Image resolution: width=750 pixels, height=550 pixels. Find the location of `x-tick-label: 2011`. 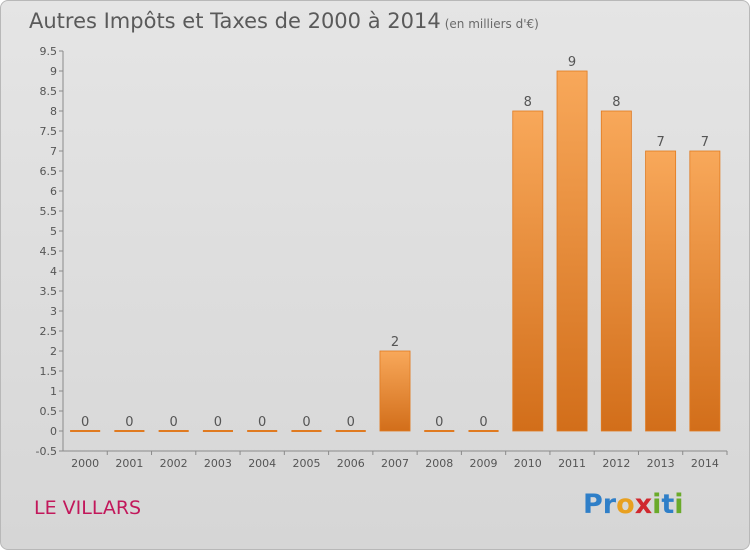

x-tick-label: 2011 is located at coordinates (572, 463).